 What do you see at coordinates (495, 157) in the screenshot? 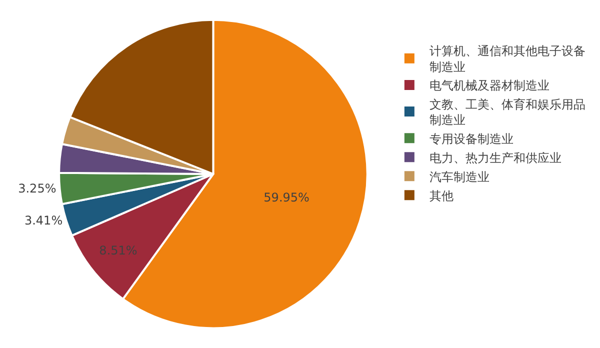
I see `legend-label: 电力、热力生产和供应业` at bounding box center [495, 157].